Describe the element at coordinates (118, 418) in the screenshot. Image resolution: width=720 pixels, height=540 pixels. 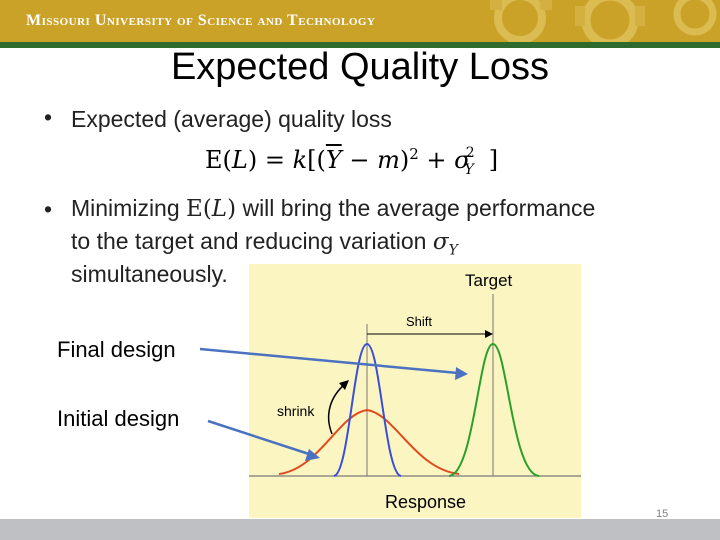
I see `initial-design-label: Initial design` at that location.